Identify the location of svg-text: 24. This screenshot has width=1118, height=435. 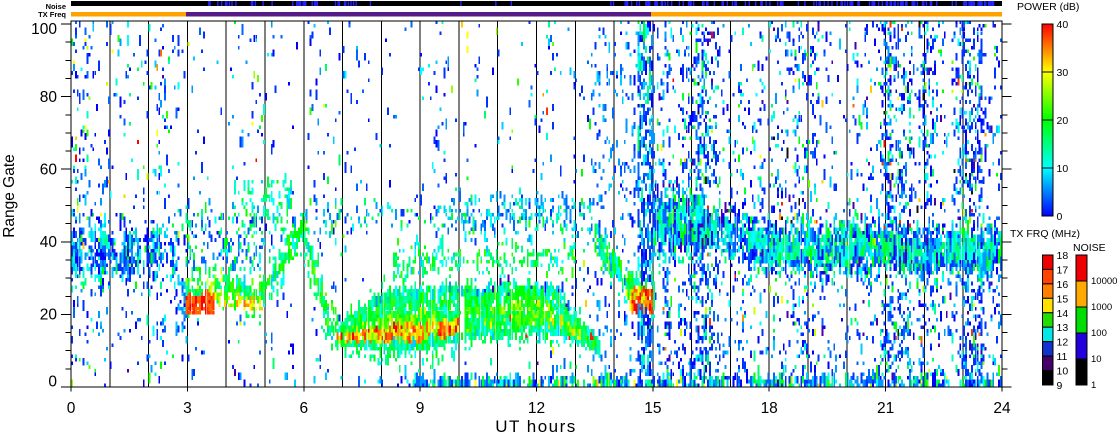
(1002, 408).